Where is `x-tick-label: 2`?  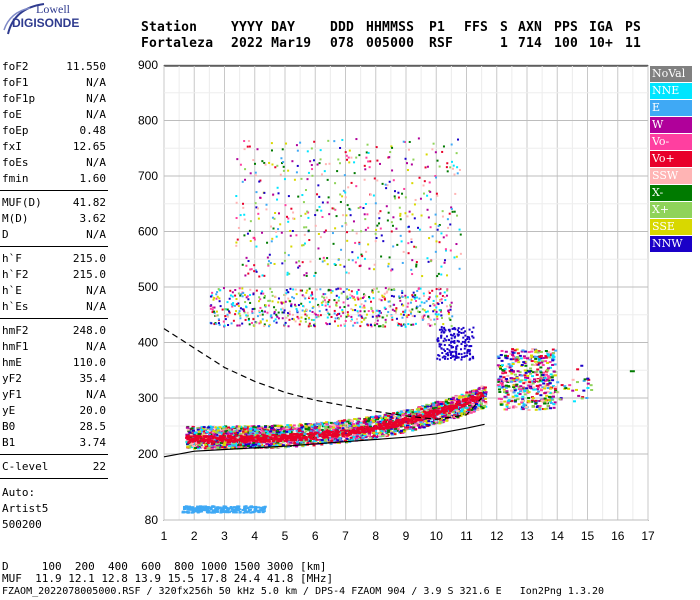 x-tick-label: 2 is located at coordinates (194, 536).